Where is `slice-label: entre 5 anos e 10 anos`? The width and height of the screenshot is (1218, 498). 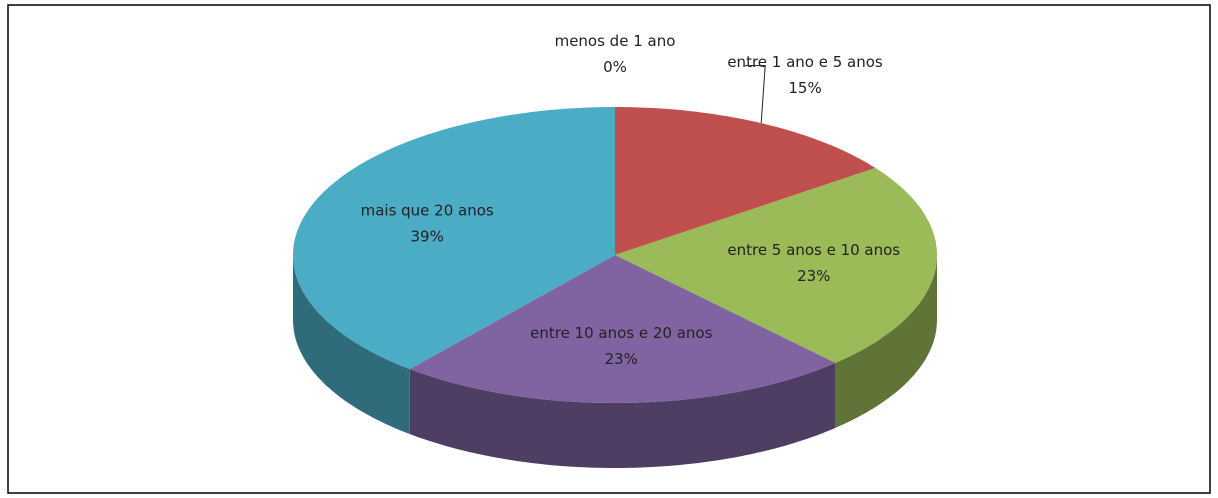
slice-label: entre 5 anos e 10 anos is located at coordinates (813, 250).